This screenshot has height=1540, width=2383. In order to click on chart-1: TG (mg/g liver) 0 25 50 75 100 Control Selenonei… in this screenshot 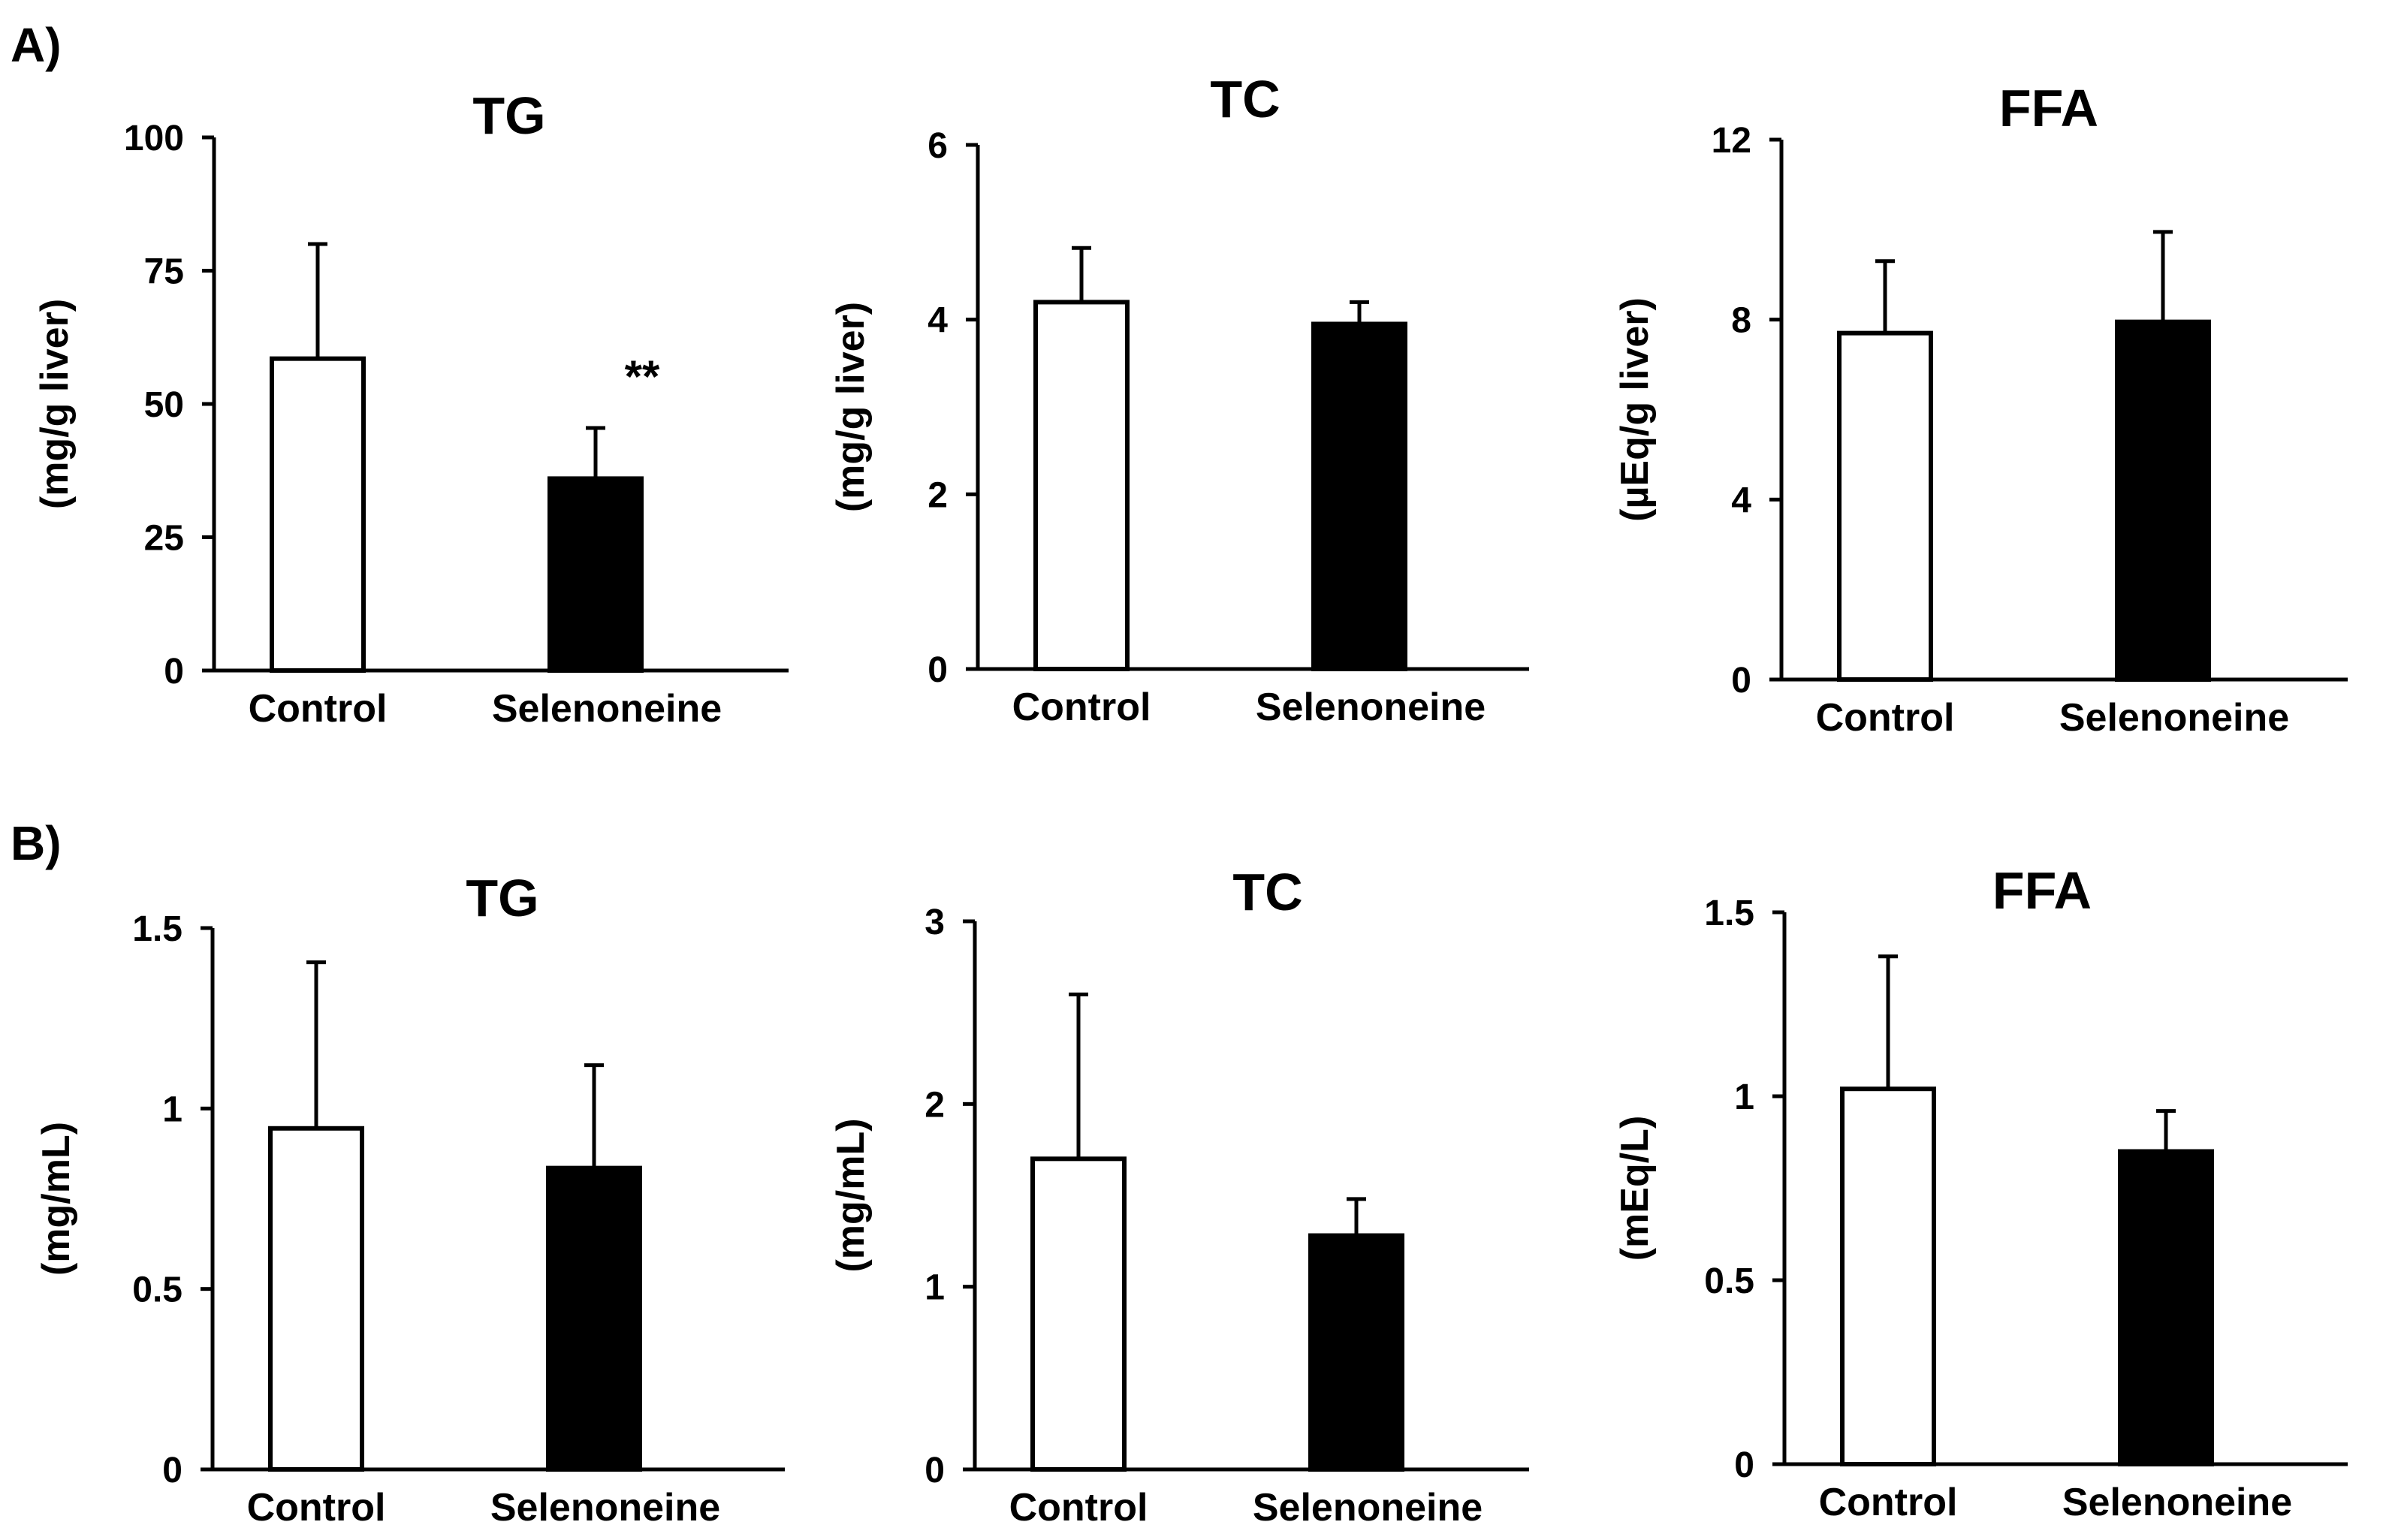, I will do `click(411, 408)`.